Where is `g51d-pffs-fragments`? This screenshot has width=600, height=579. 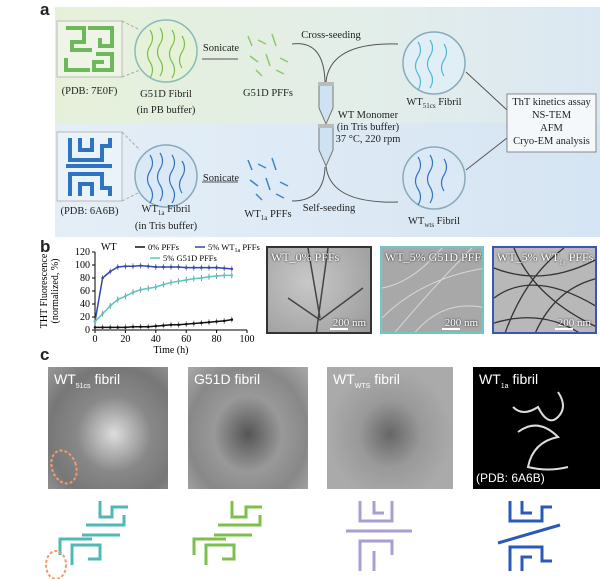
g51d-pffs-fragments is located at coordinates (268, 55).